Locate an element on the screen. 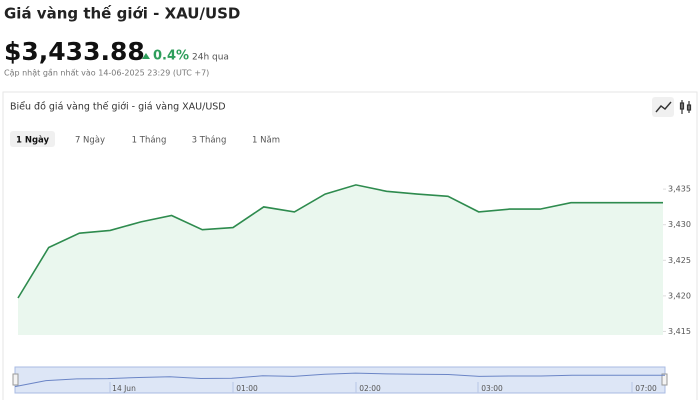 The height and width of the screenshot is (404, 700). navigator-label: 02:00 is located at coordinates (370, 388).